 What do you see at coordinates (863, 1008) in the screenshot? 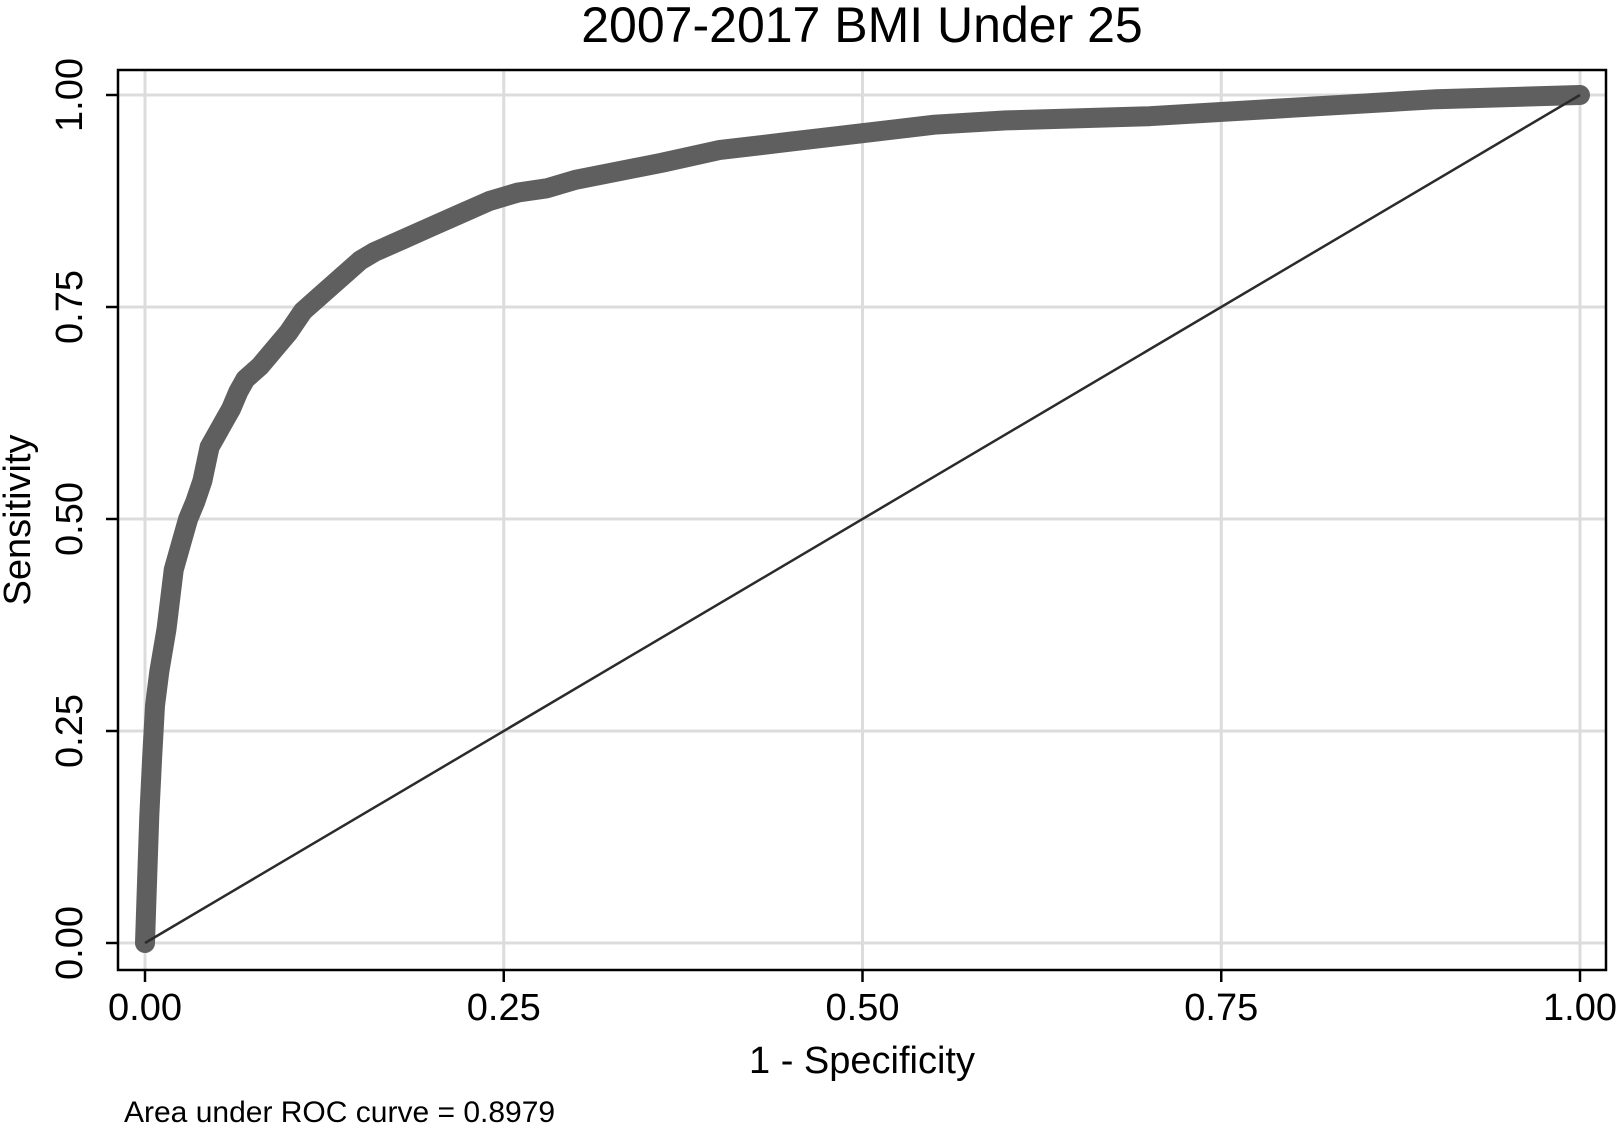
I see `x-tick-label: 0.50` at bounding box center [863, 1008].